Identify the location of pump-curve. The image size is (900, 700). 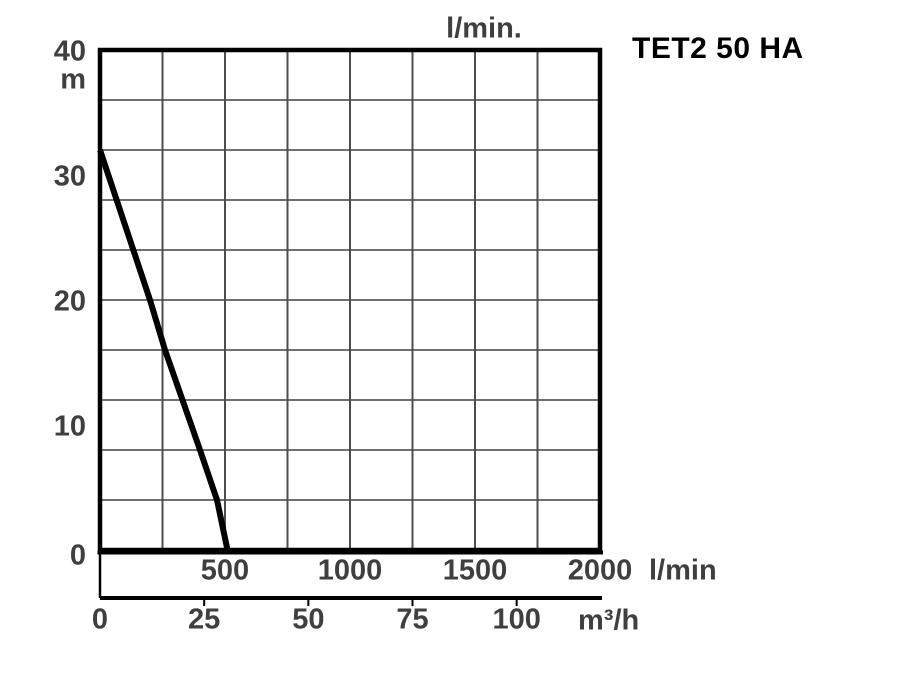
(164, 350).